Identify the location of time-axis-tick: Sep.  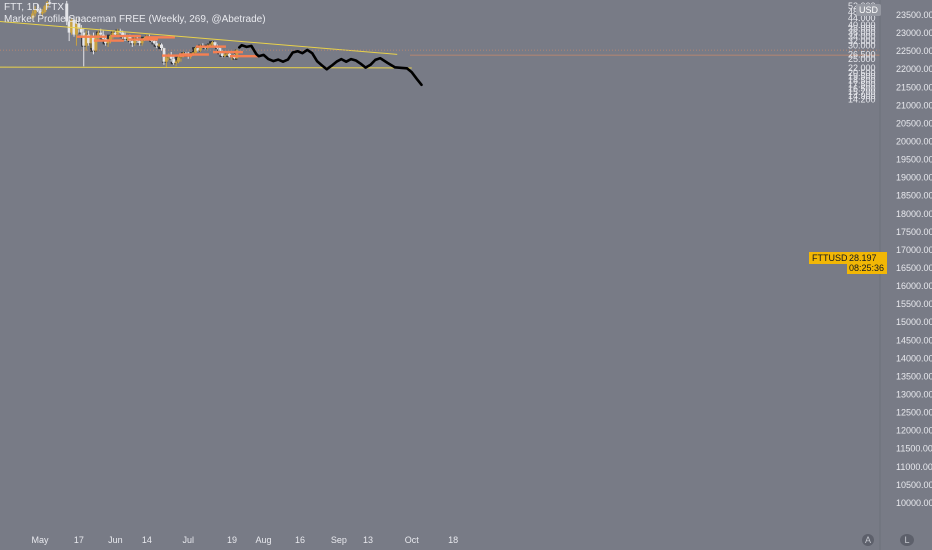
(339, 540).